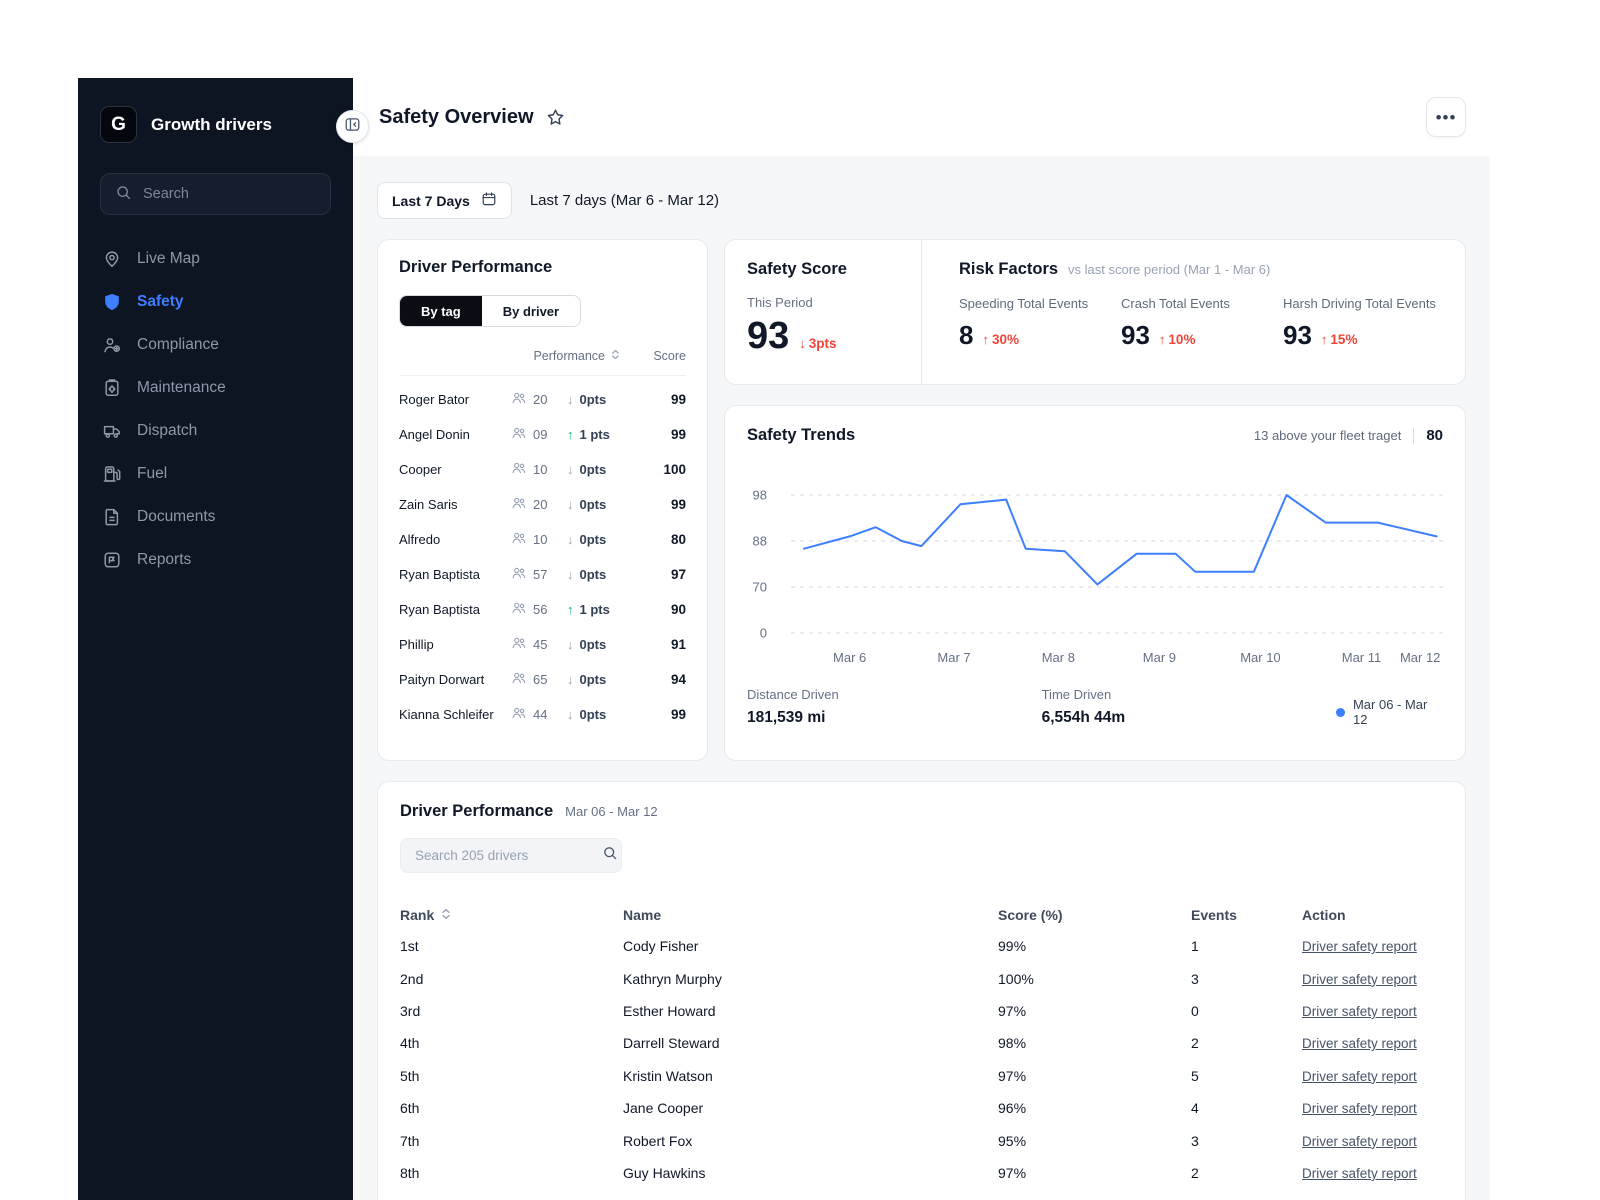  I want to click on trend-line, so click(1120, 540).